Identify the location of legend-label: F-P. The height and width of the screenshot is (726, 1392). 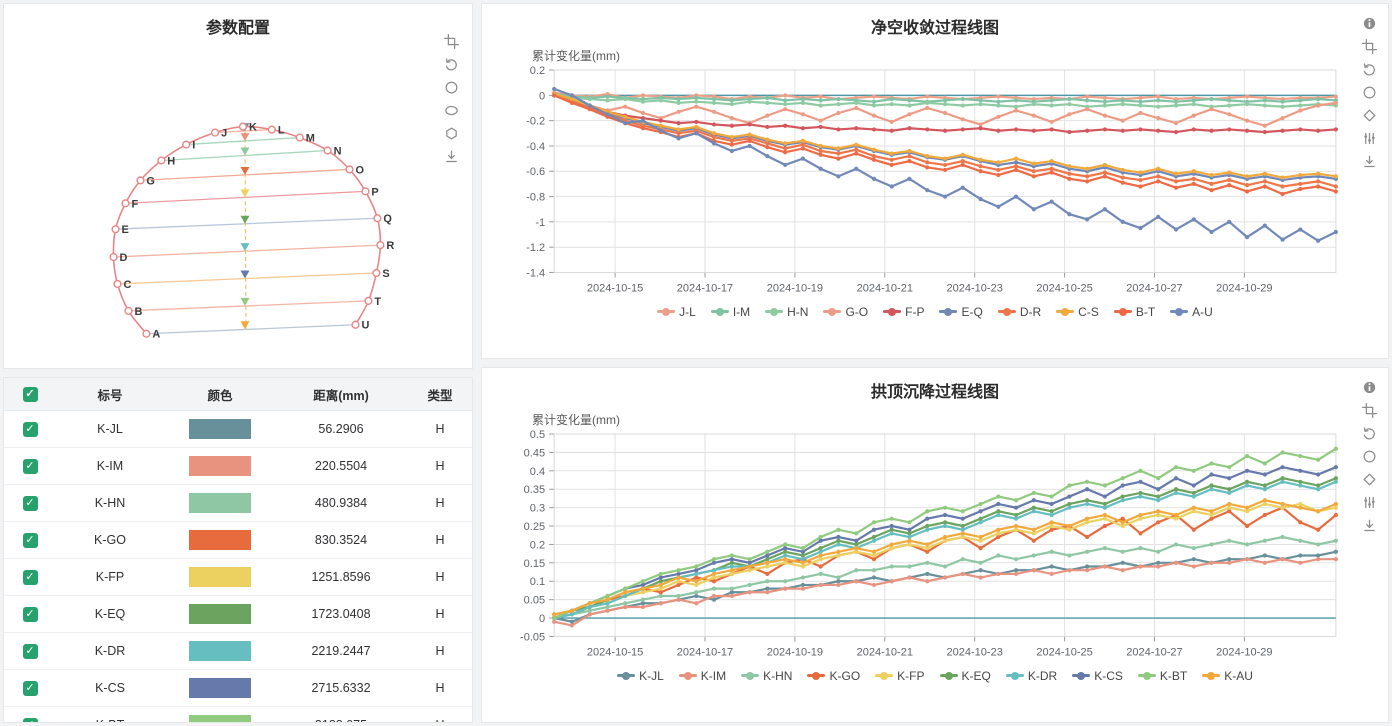
(915, 311).